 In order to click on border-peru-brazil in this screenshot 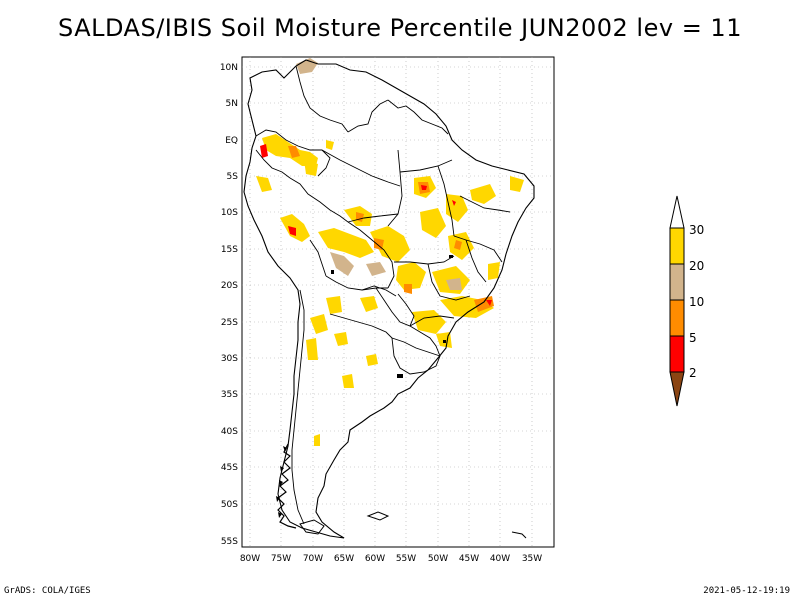, I will do `click(319, 200)`.